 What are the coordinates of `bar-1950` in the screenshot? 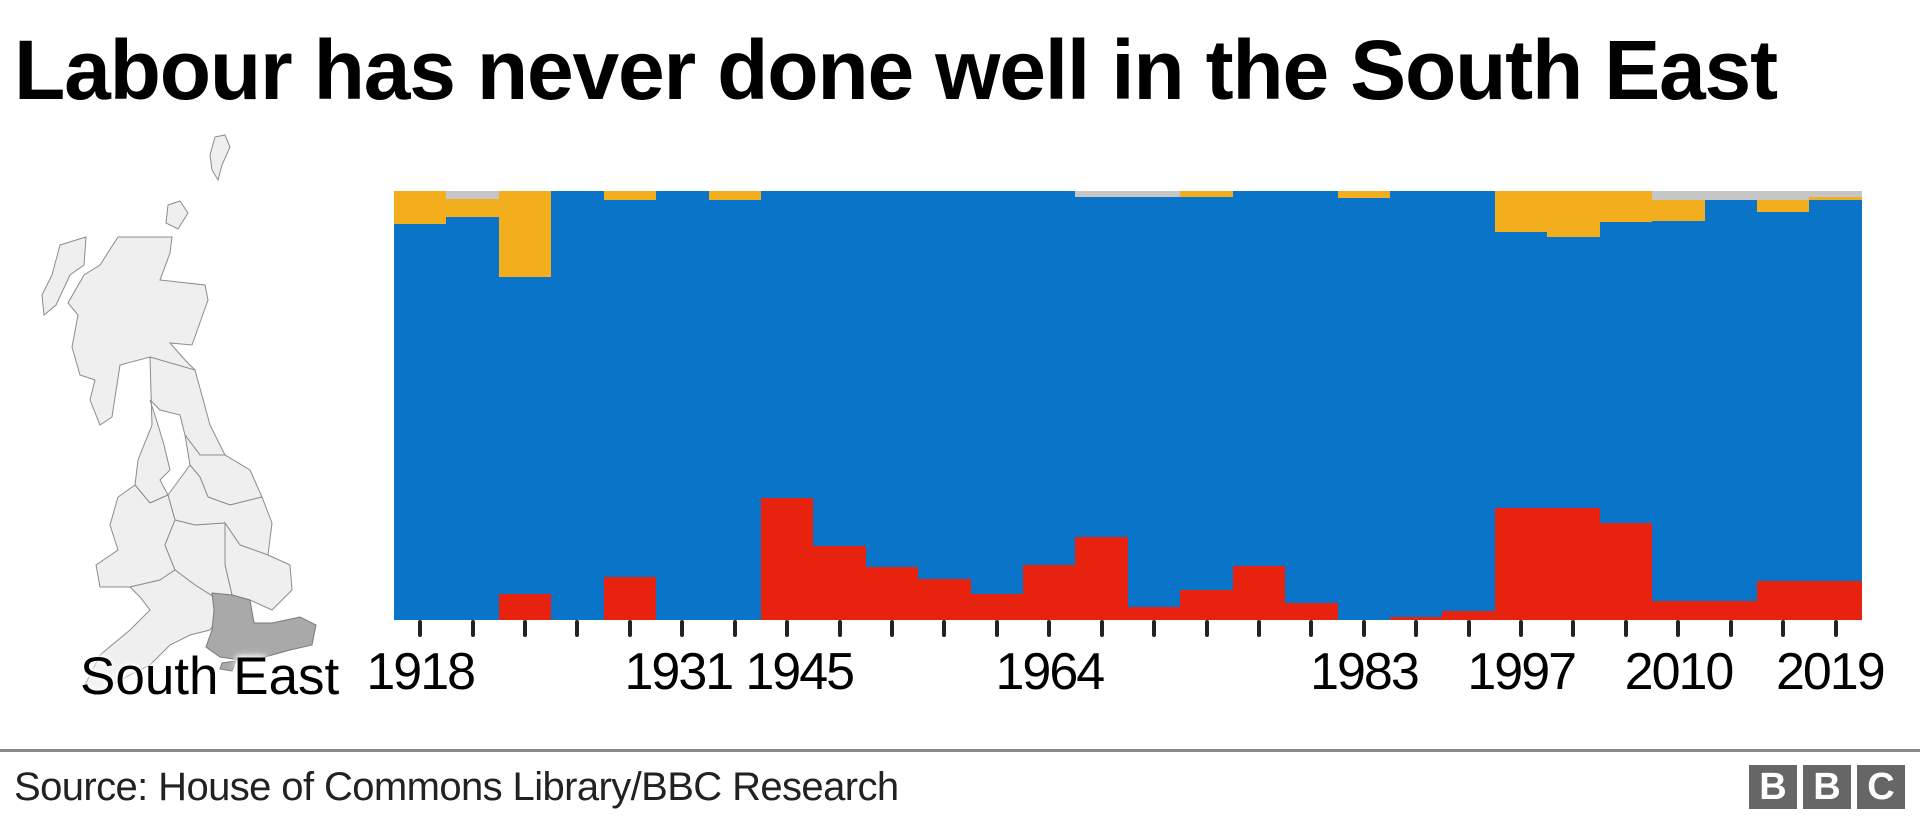 It's located at (839, 405).